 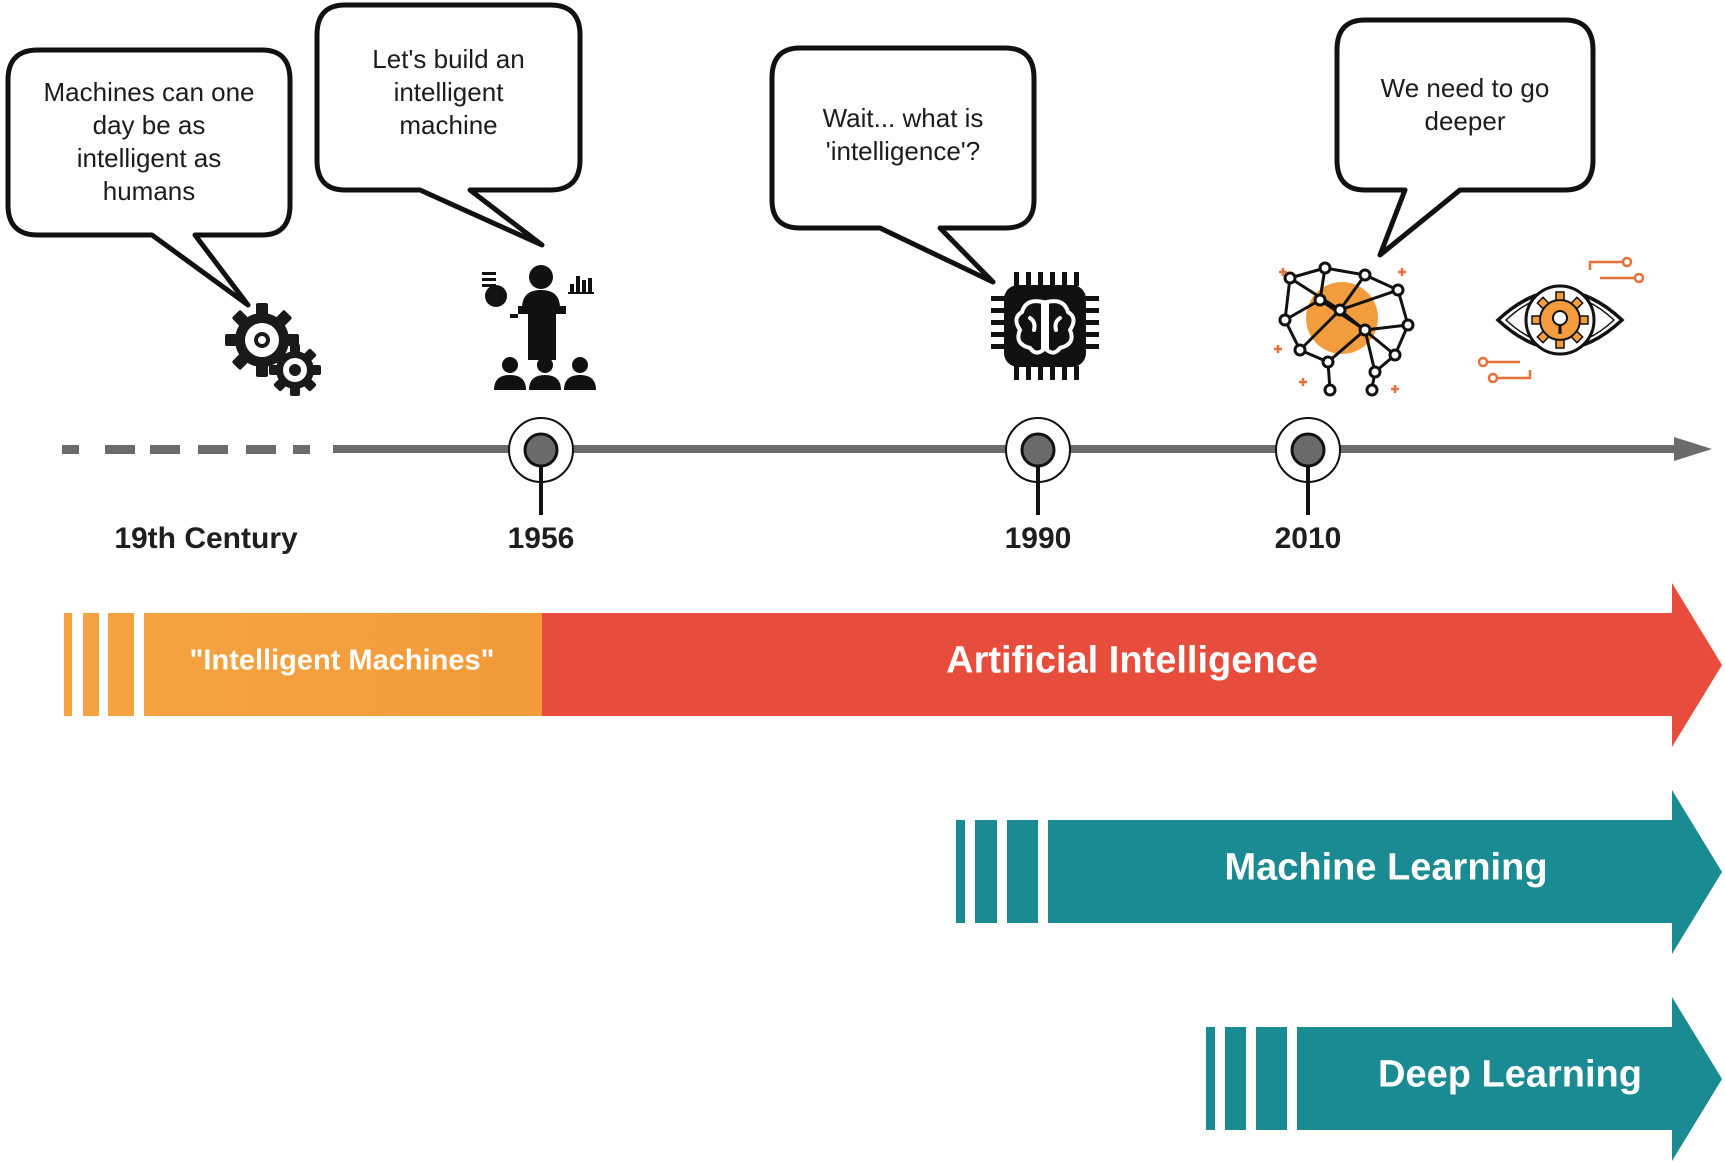 I want to click on band-deep-learning, so click(x=1464, y=1079).